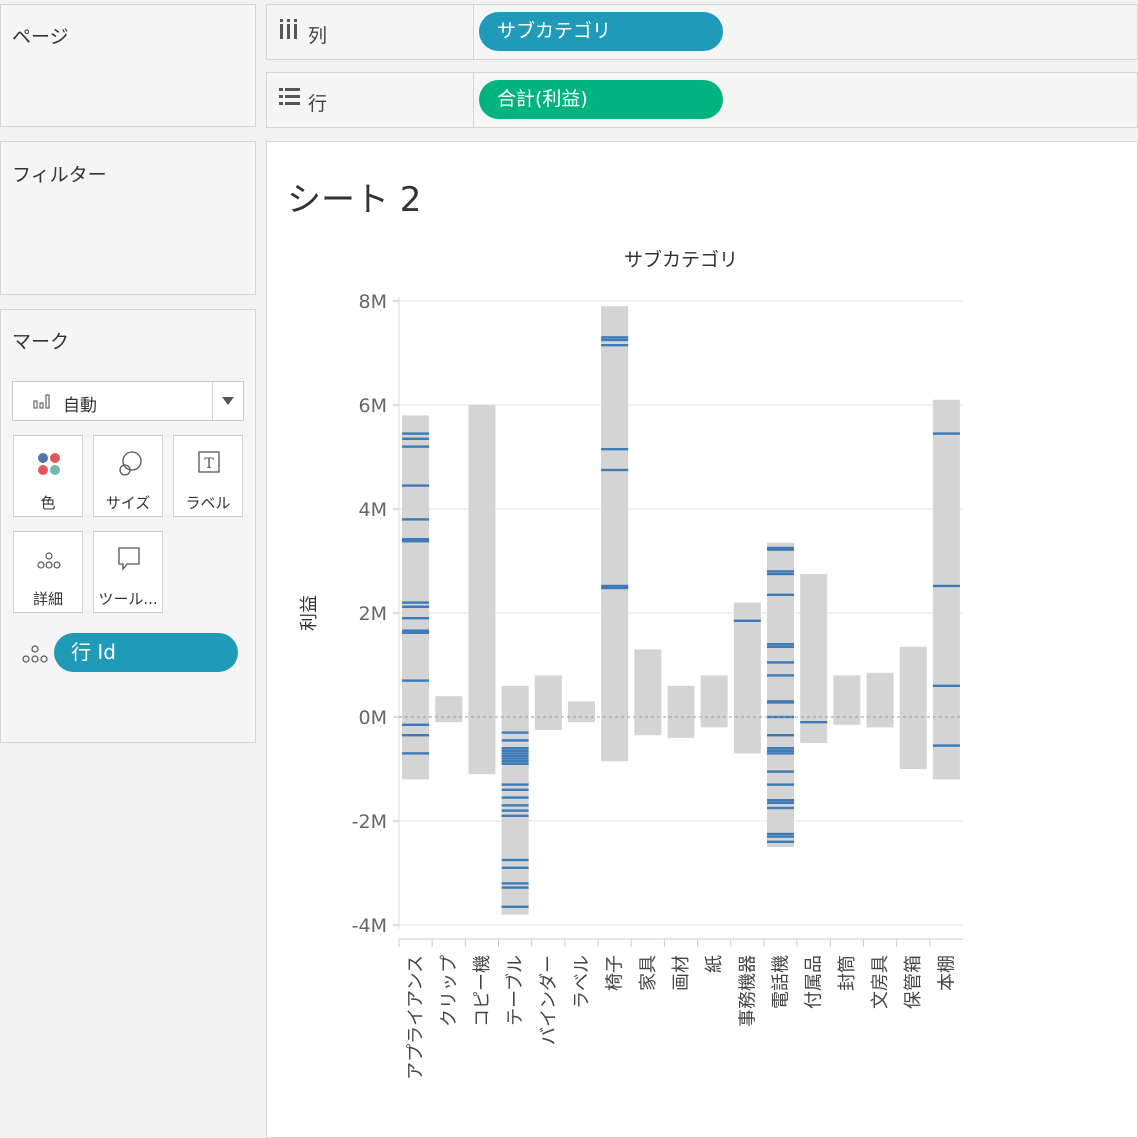  What do you see at coordinates (227, 401) in the screenshot?
I see `chevron-down-icon` at bounding box center [227, 401].